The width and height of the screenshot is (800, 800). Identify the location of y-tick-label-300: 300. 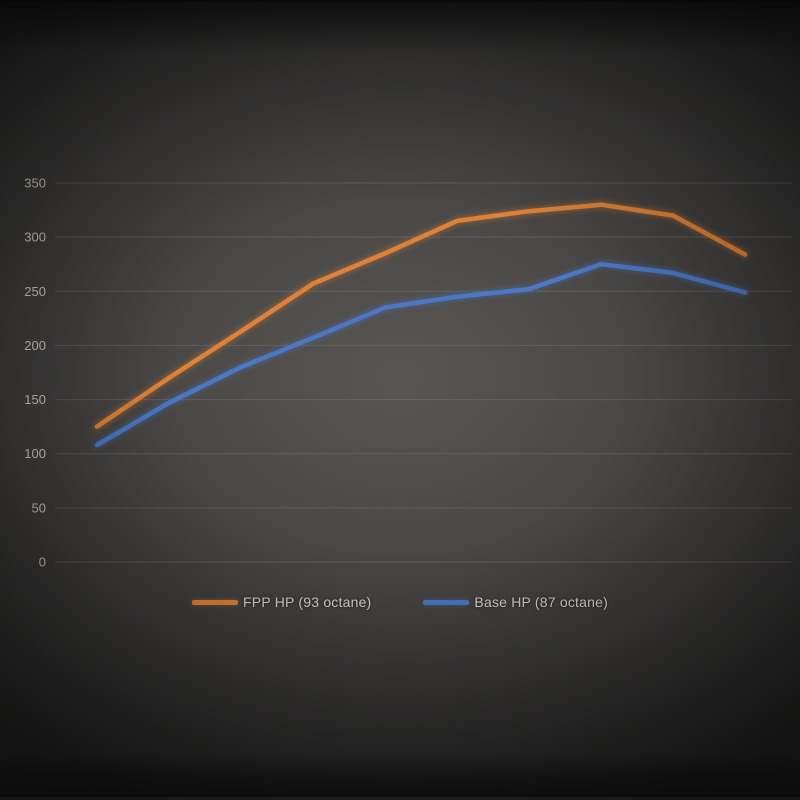
(35, 237).